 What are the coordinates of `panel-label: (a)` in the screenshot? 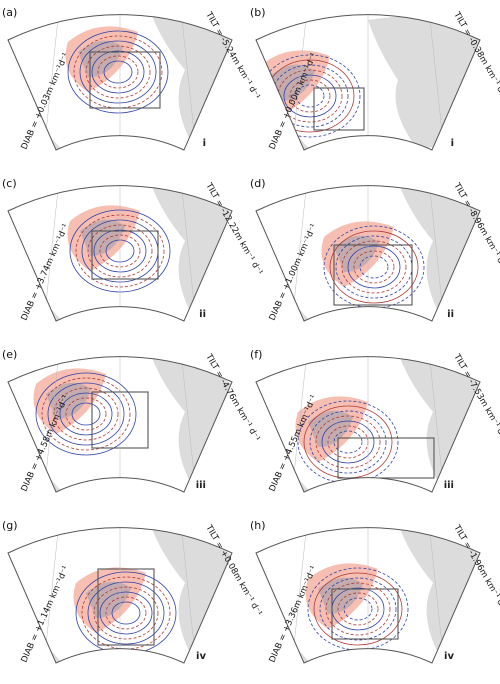 It's located at (9, 12).